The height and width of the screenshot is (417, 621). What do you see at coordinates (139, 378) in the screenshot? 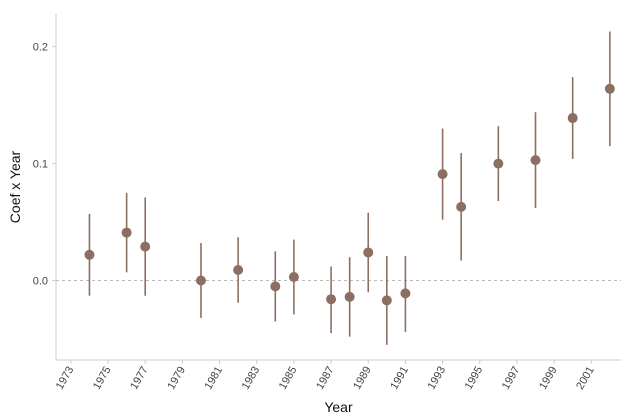
I see `x-tick-label: 1977` at bounding box center [139, 378].